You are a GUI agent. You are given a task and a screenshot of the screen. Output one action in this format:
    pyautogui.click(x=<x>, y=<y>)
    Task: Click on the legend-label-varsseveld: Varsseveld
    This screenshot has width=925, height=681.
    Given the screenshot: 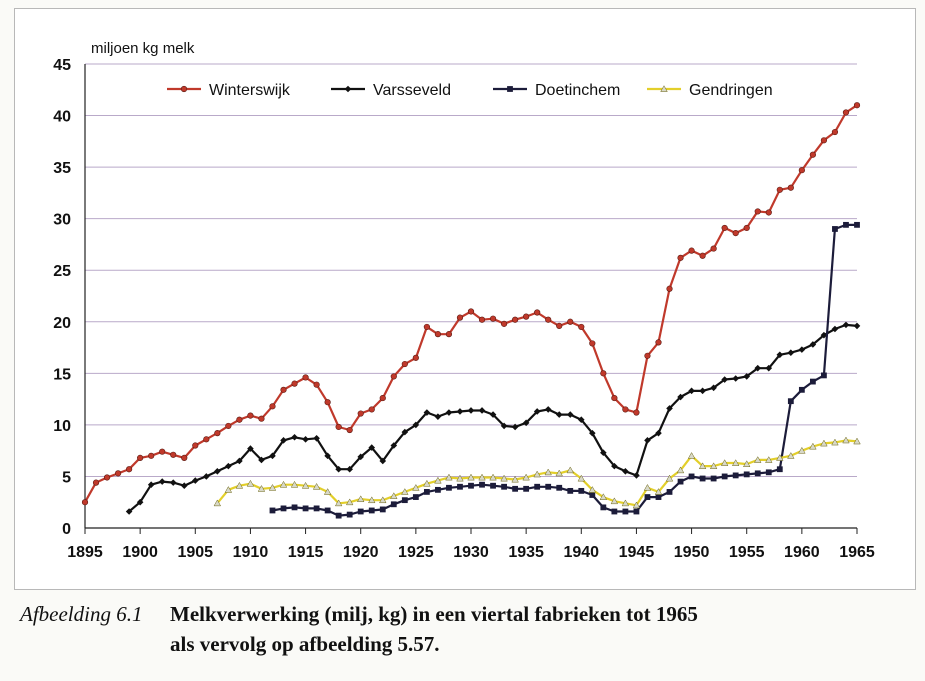 What is the action you would take?
    pyautogui.click(x=412, y=90)
    